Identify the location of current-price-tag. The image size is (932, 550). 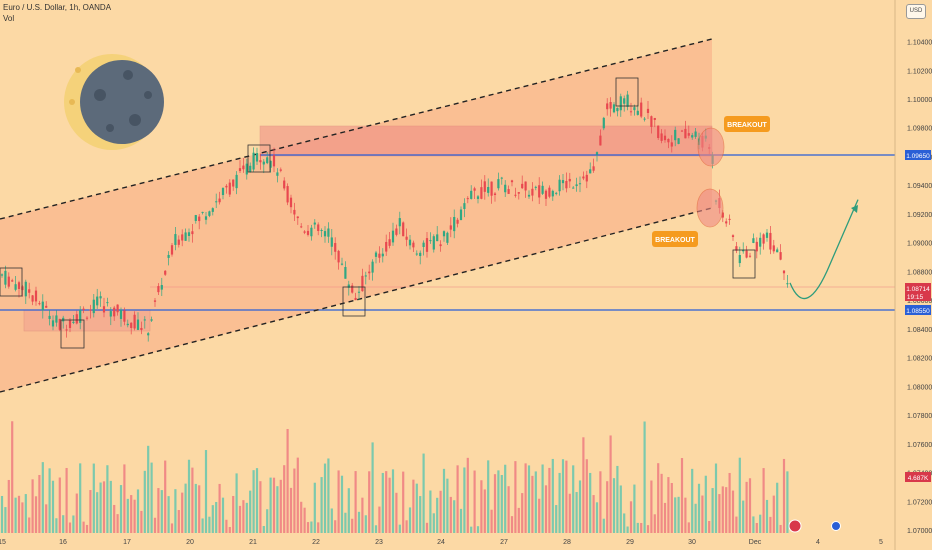
(918, 292).